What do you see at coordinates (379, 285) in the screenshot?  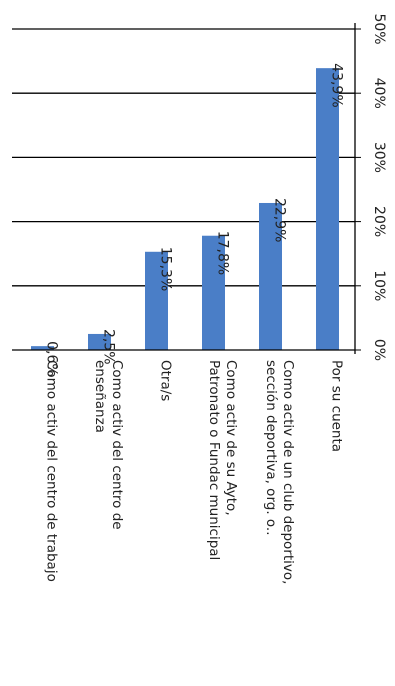 I see `y-tick-label: 10%` at bounding box center [379, 285].